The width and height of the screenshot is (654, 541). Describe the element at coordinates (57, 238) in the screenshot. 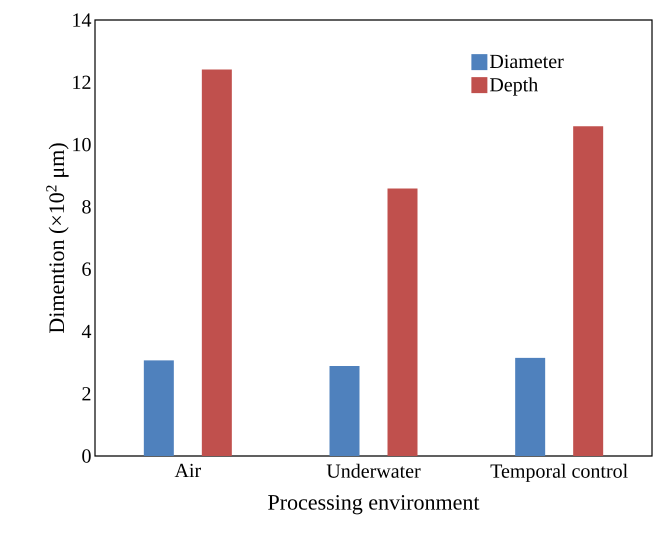

I see `y-axis-title: Dimention (×10$^{2}$ μm)` at that location.